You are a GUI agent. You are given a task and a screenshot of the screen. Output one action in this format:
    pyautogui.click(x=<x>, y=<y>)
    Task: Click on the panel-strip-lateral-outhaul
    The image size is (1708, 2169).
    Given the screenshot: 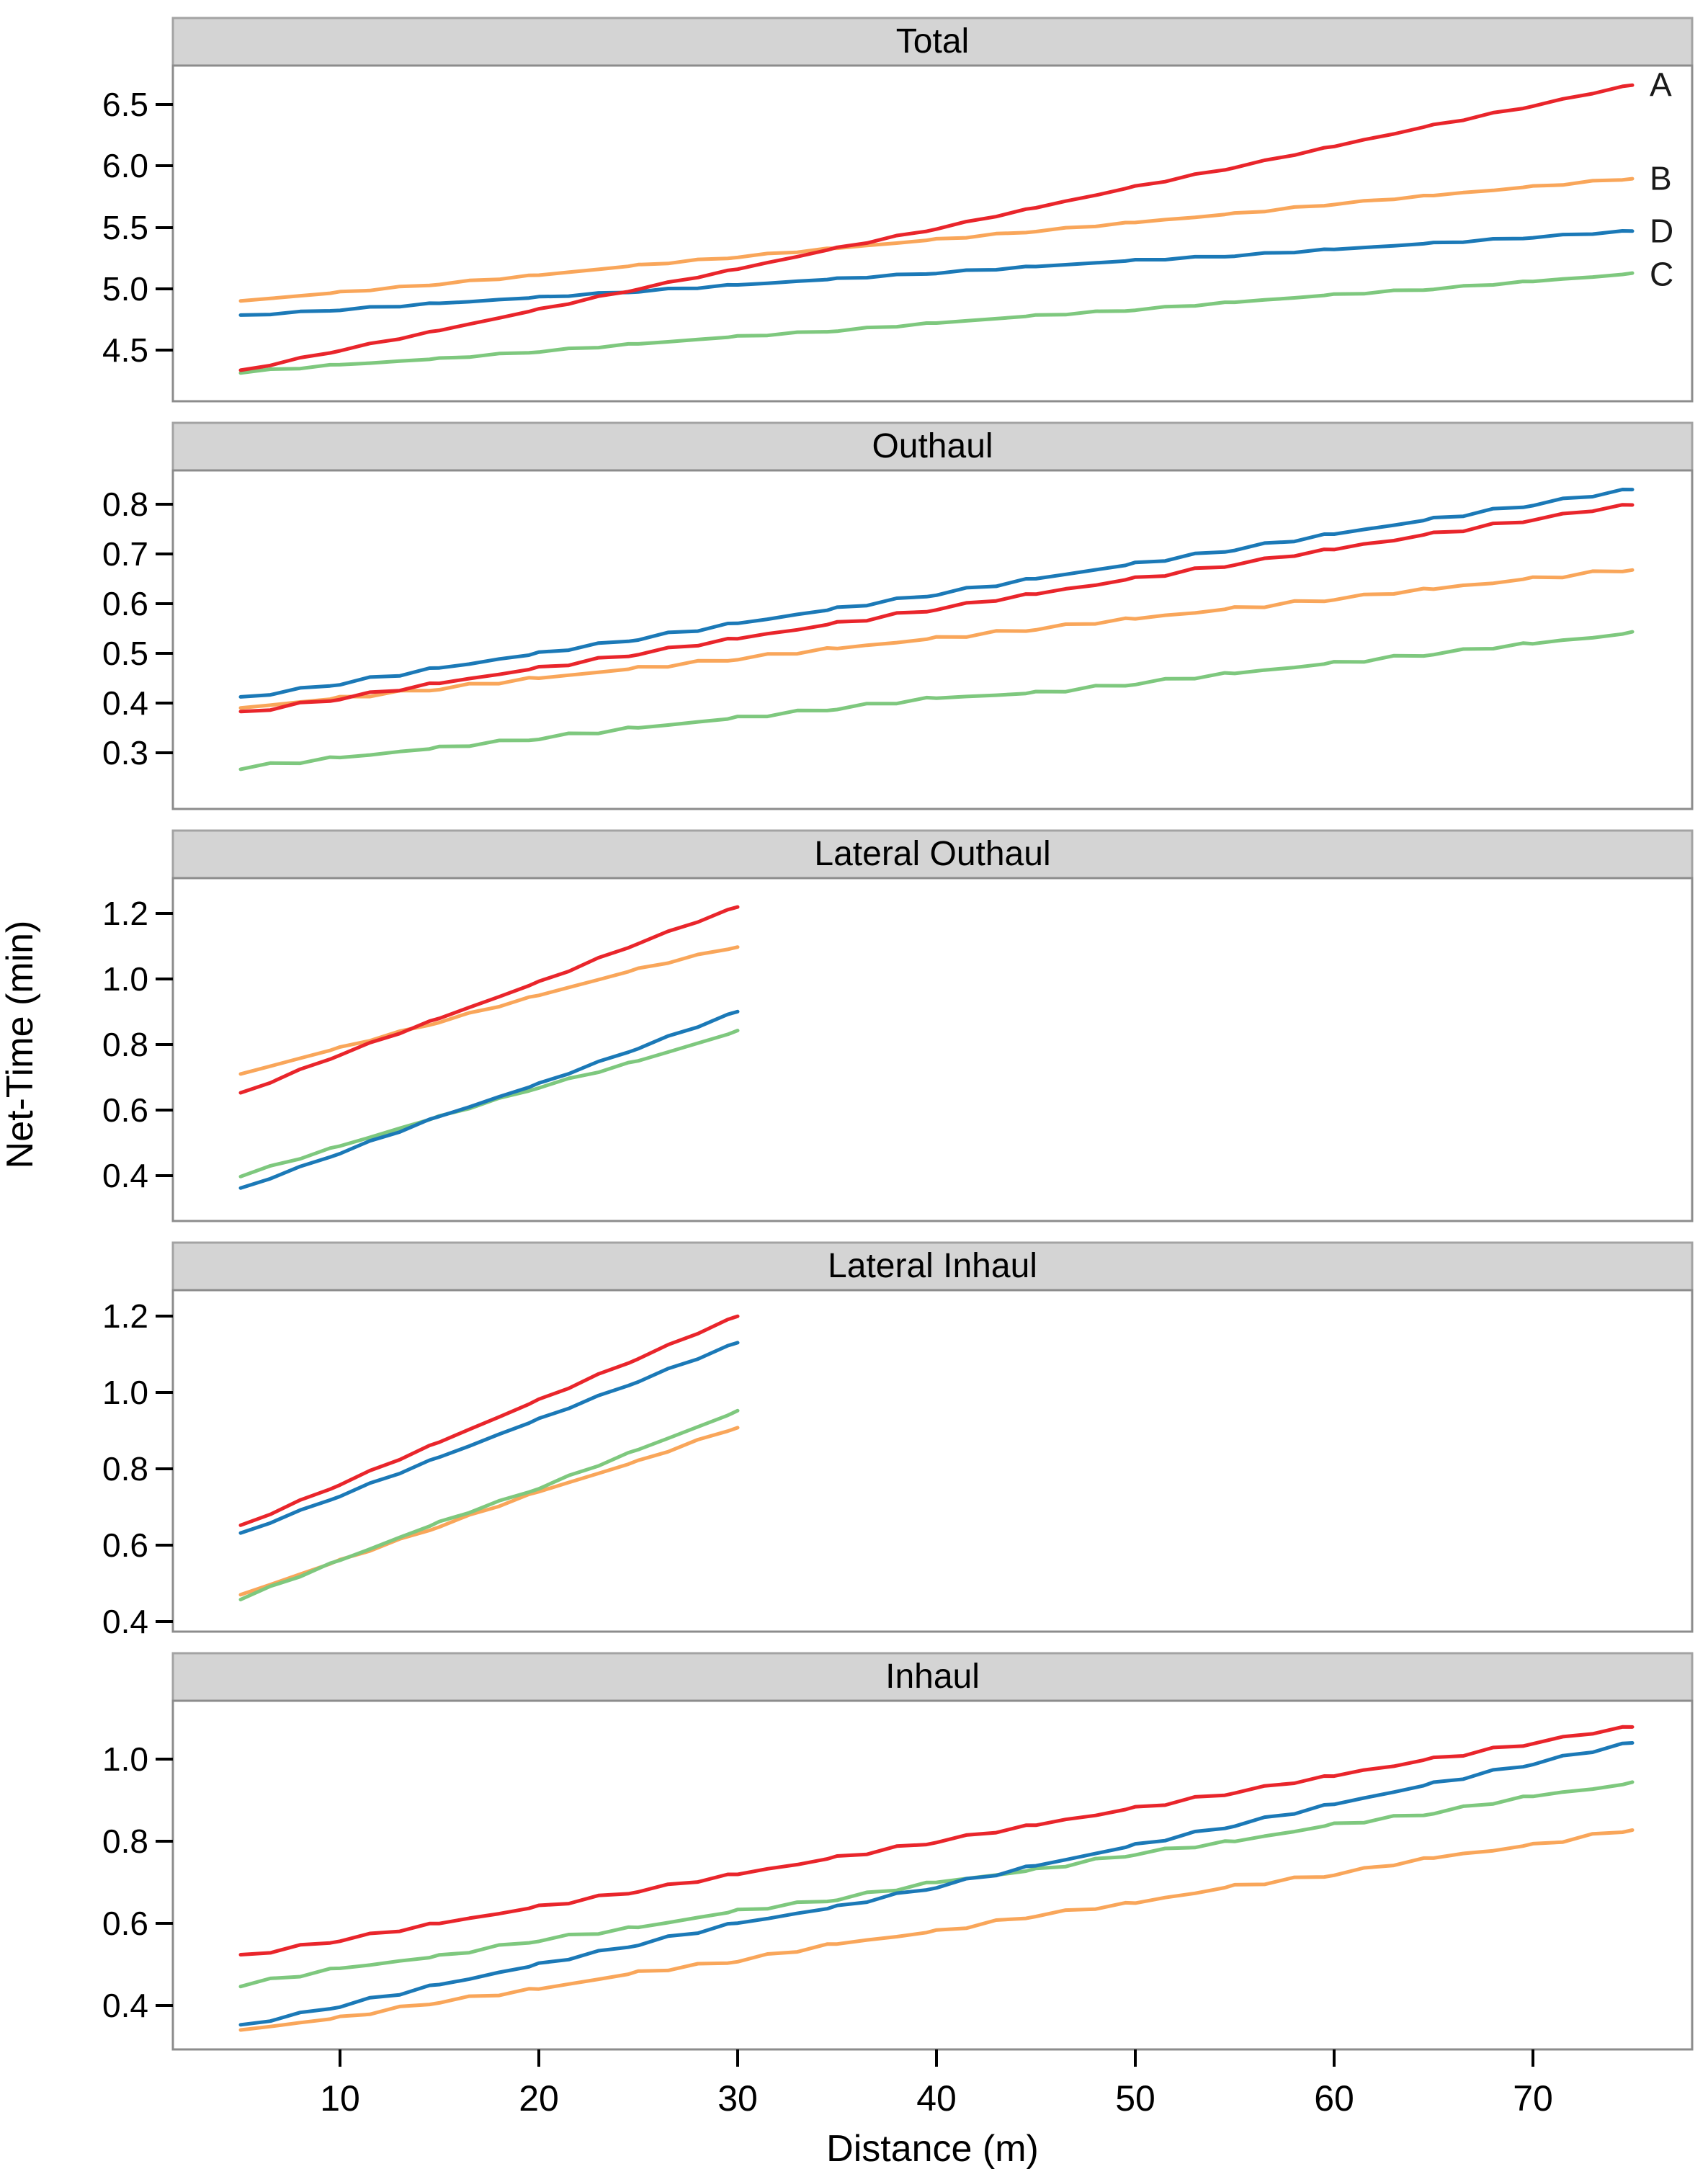 What is the action you would take?
    pyautogui.click(x=932, y=854)
    